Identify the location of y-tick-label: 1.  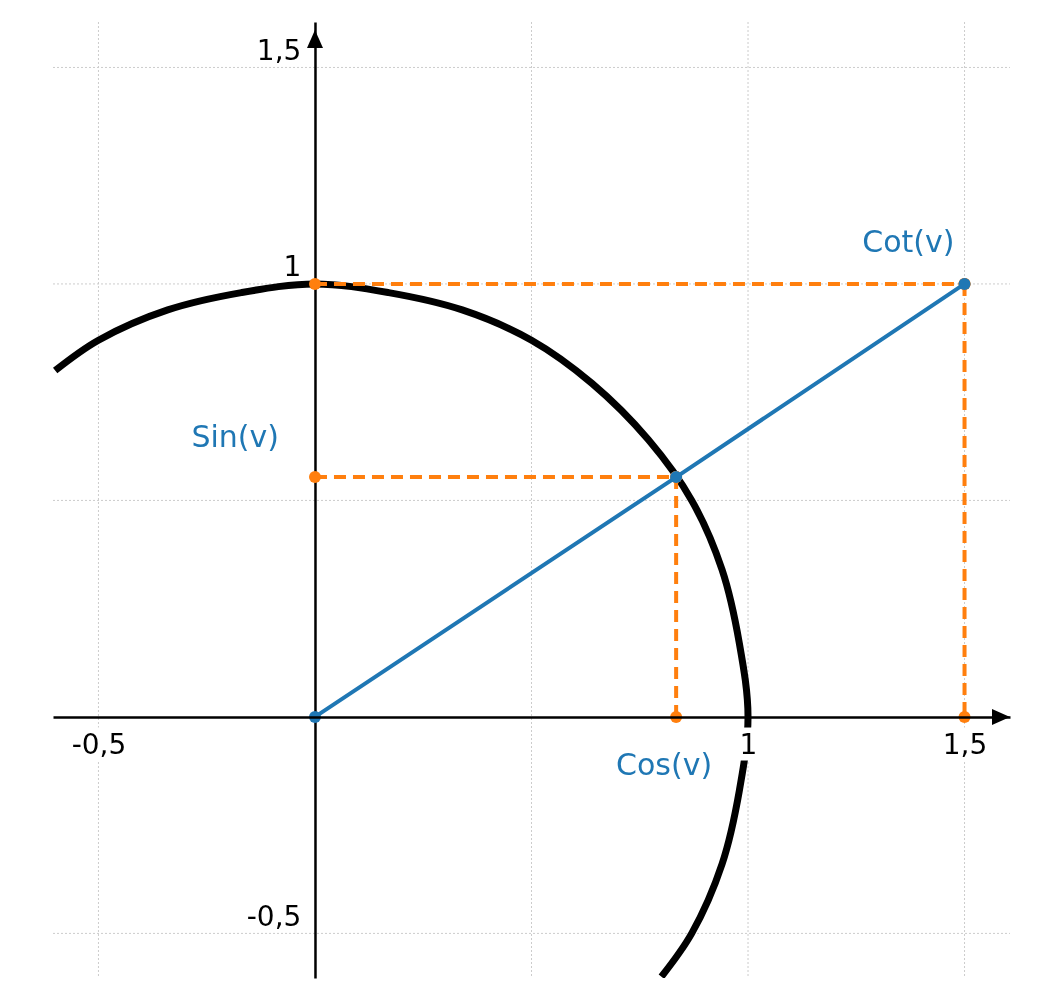
(292, 267).